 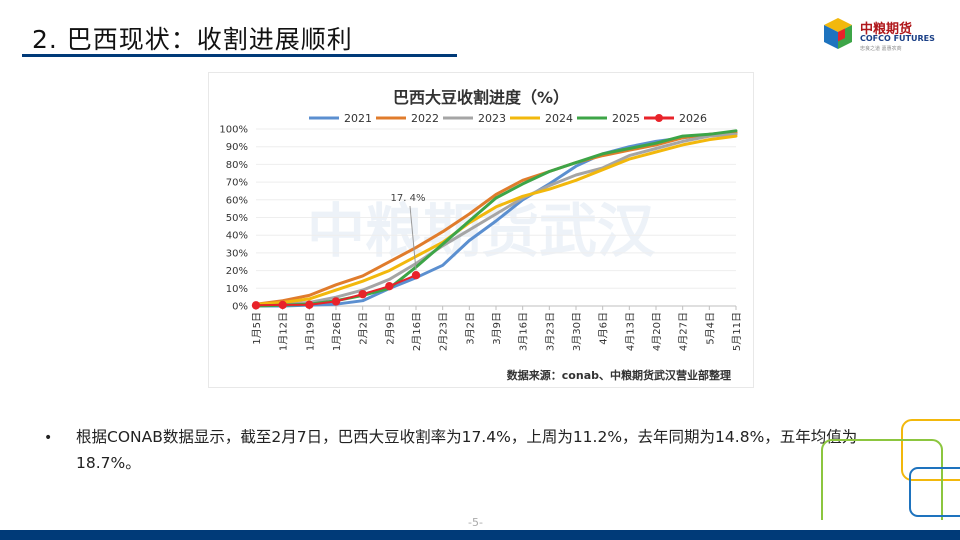 What do you see at coordinates (239, 55) in the screenshot?
I see `title-underline` at bounding box center [239, 55].